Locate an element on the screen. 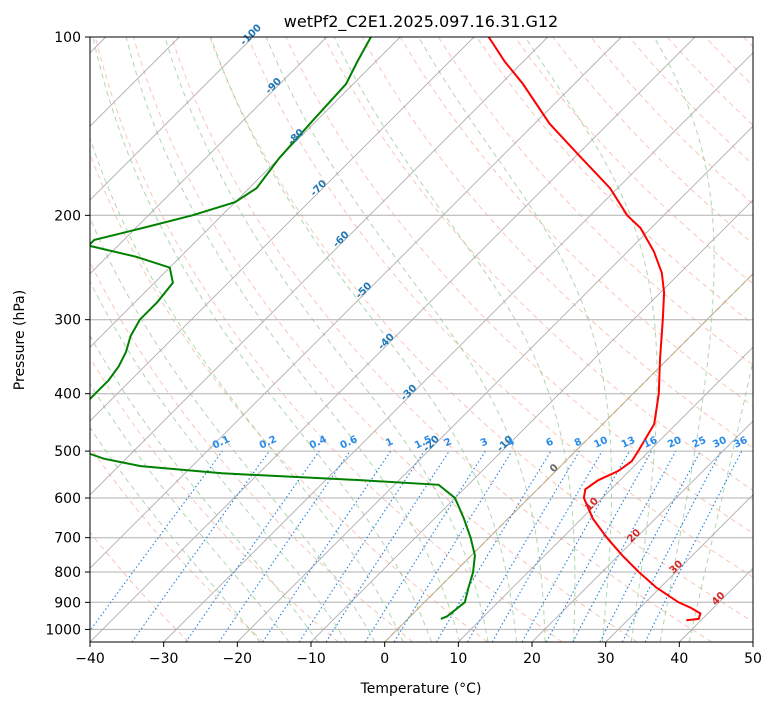 The width and height of the screenshot is (775, 713). x-tick-label: 10 is located at coordinates (458, 659).